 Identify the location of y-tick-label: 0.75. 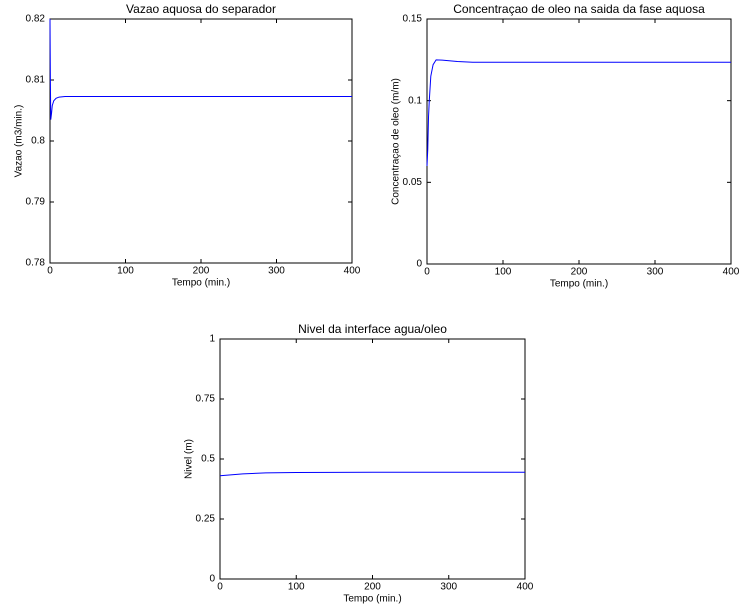
(206, 399).